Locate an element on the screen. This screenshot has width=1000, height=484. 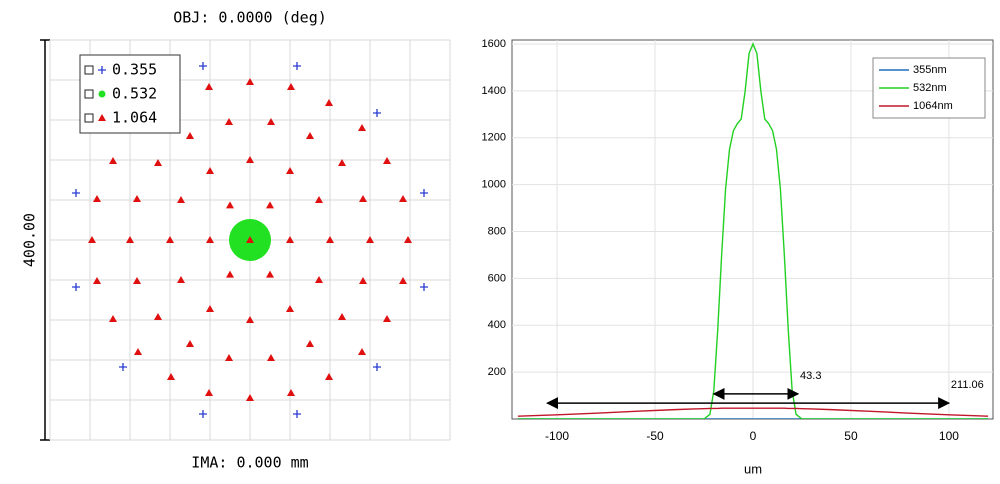
legend-label: 532nm is located at coordinates (930, 88).